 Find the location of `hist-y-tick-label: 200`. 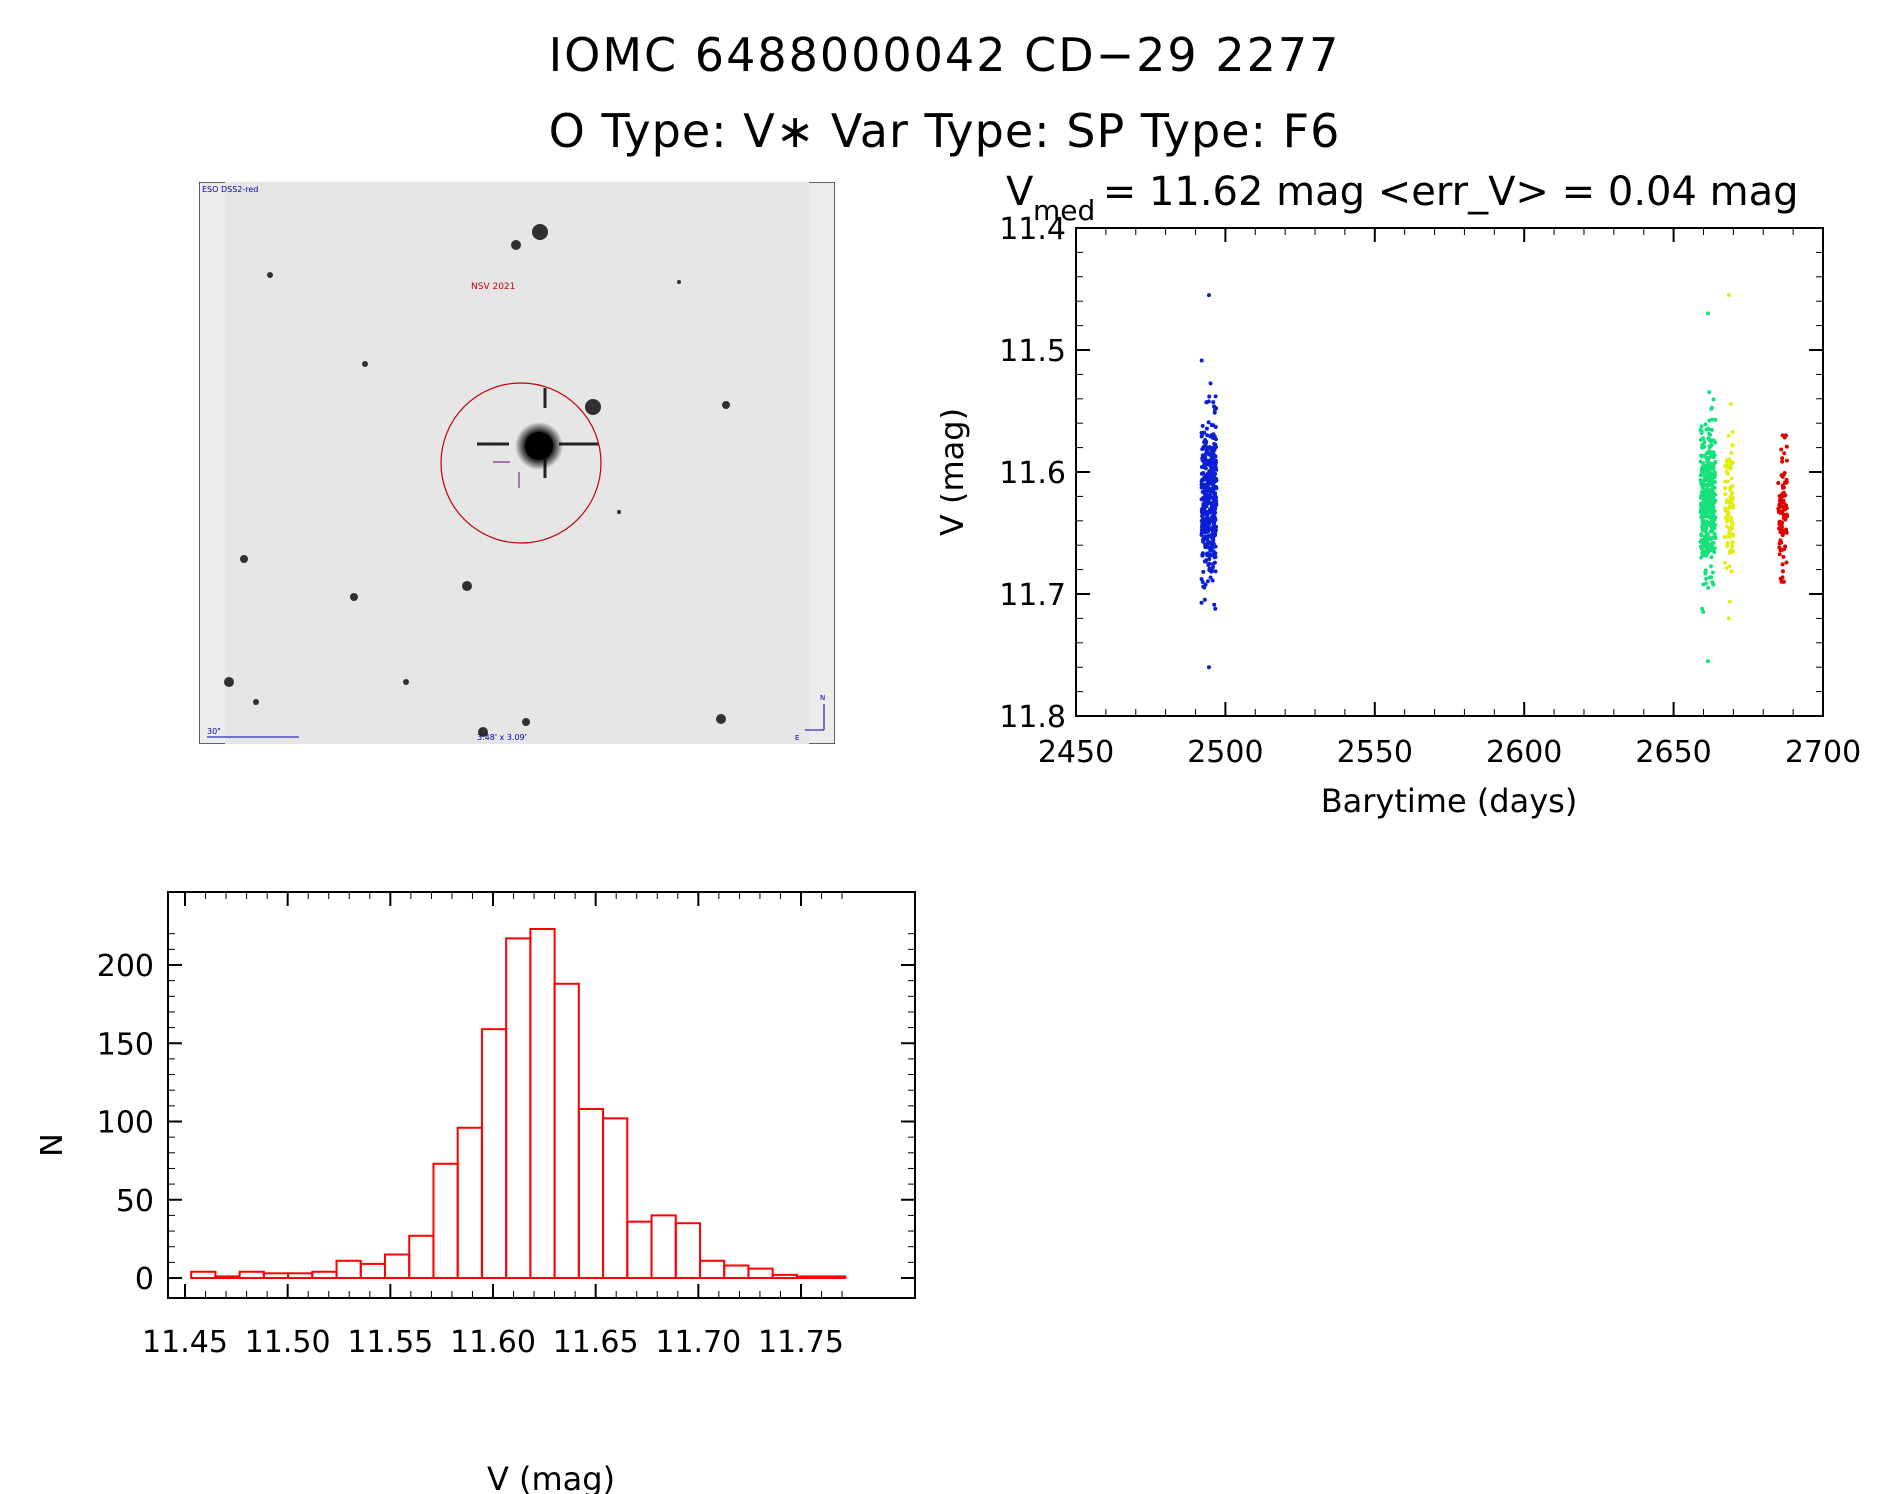

hist-y-tick-label: 200 is located at coordinates (125, 966).